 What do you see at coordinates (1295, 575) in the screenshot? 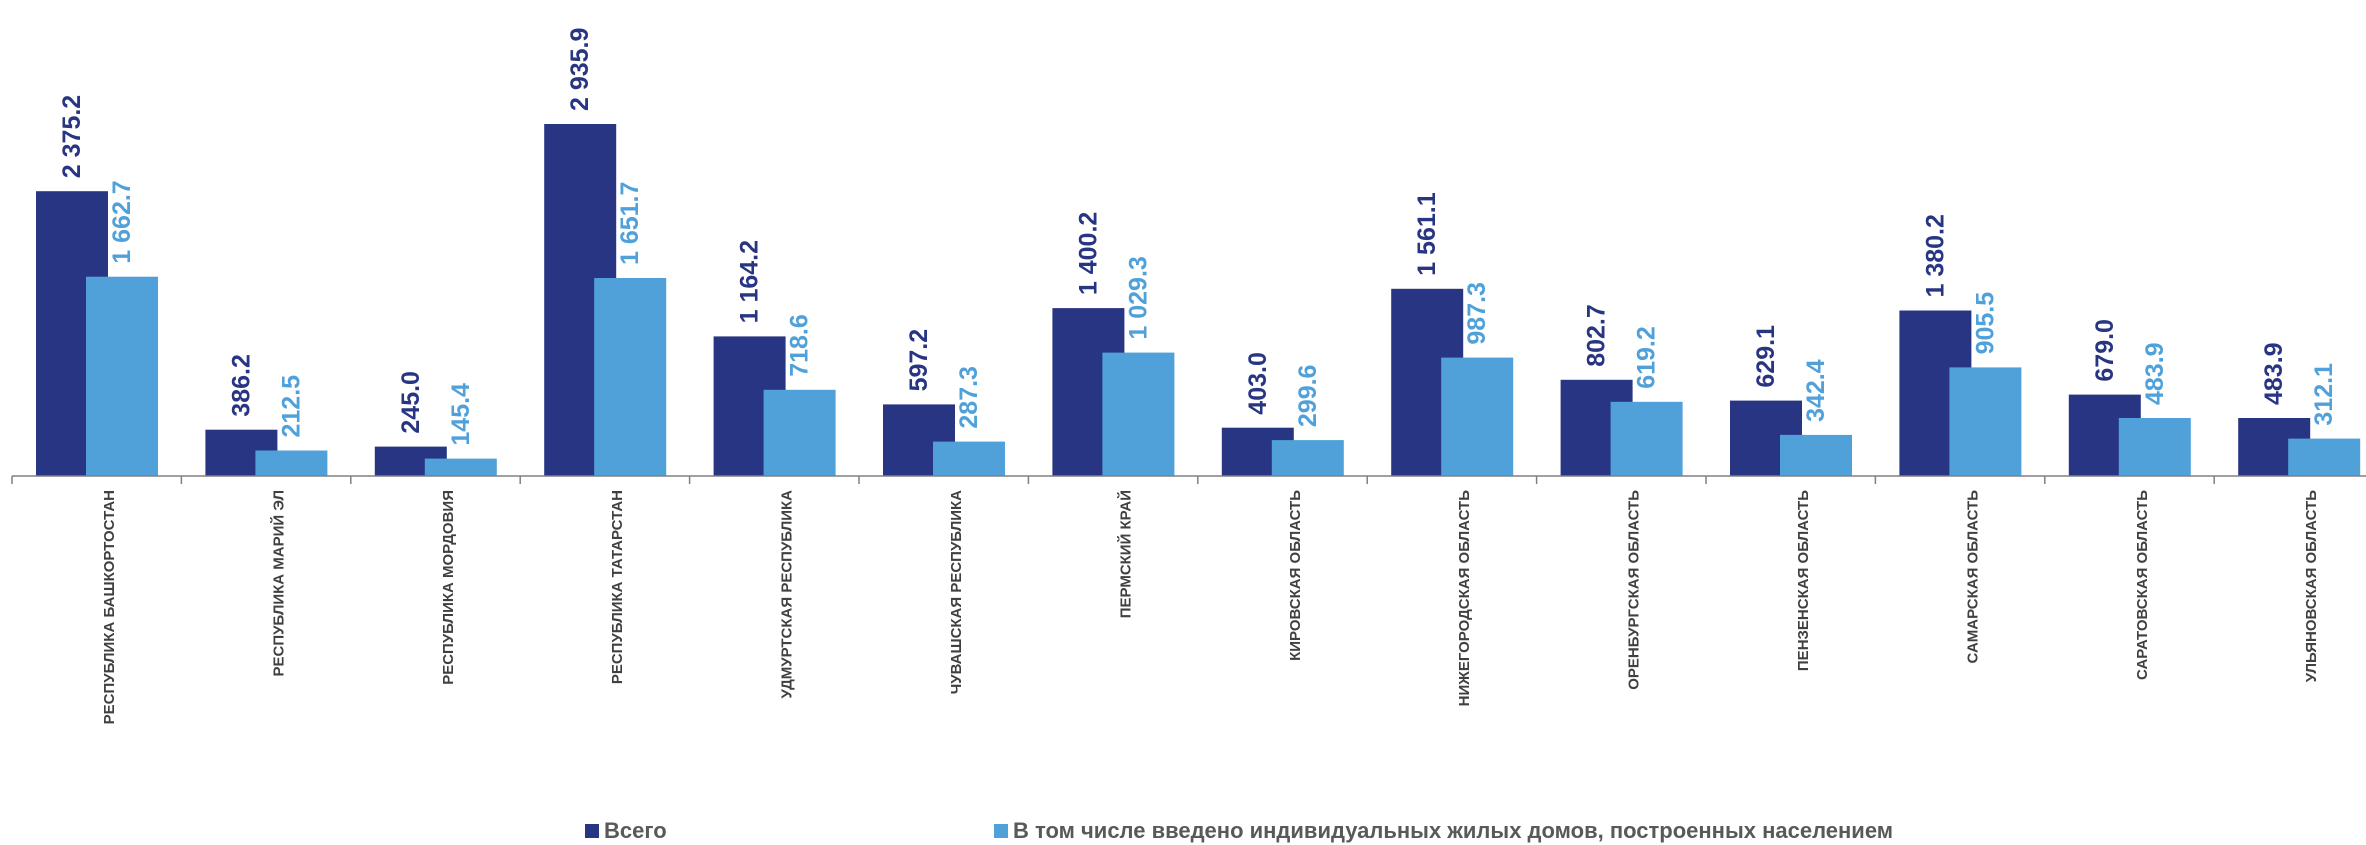
I see `category-label: КИРОВСКАЯ ОБЛАСТЬ` at bounding box center [1295, 575].